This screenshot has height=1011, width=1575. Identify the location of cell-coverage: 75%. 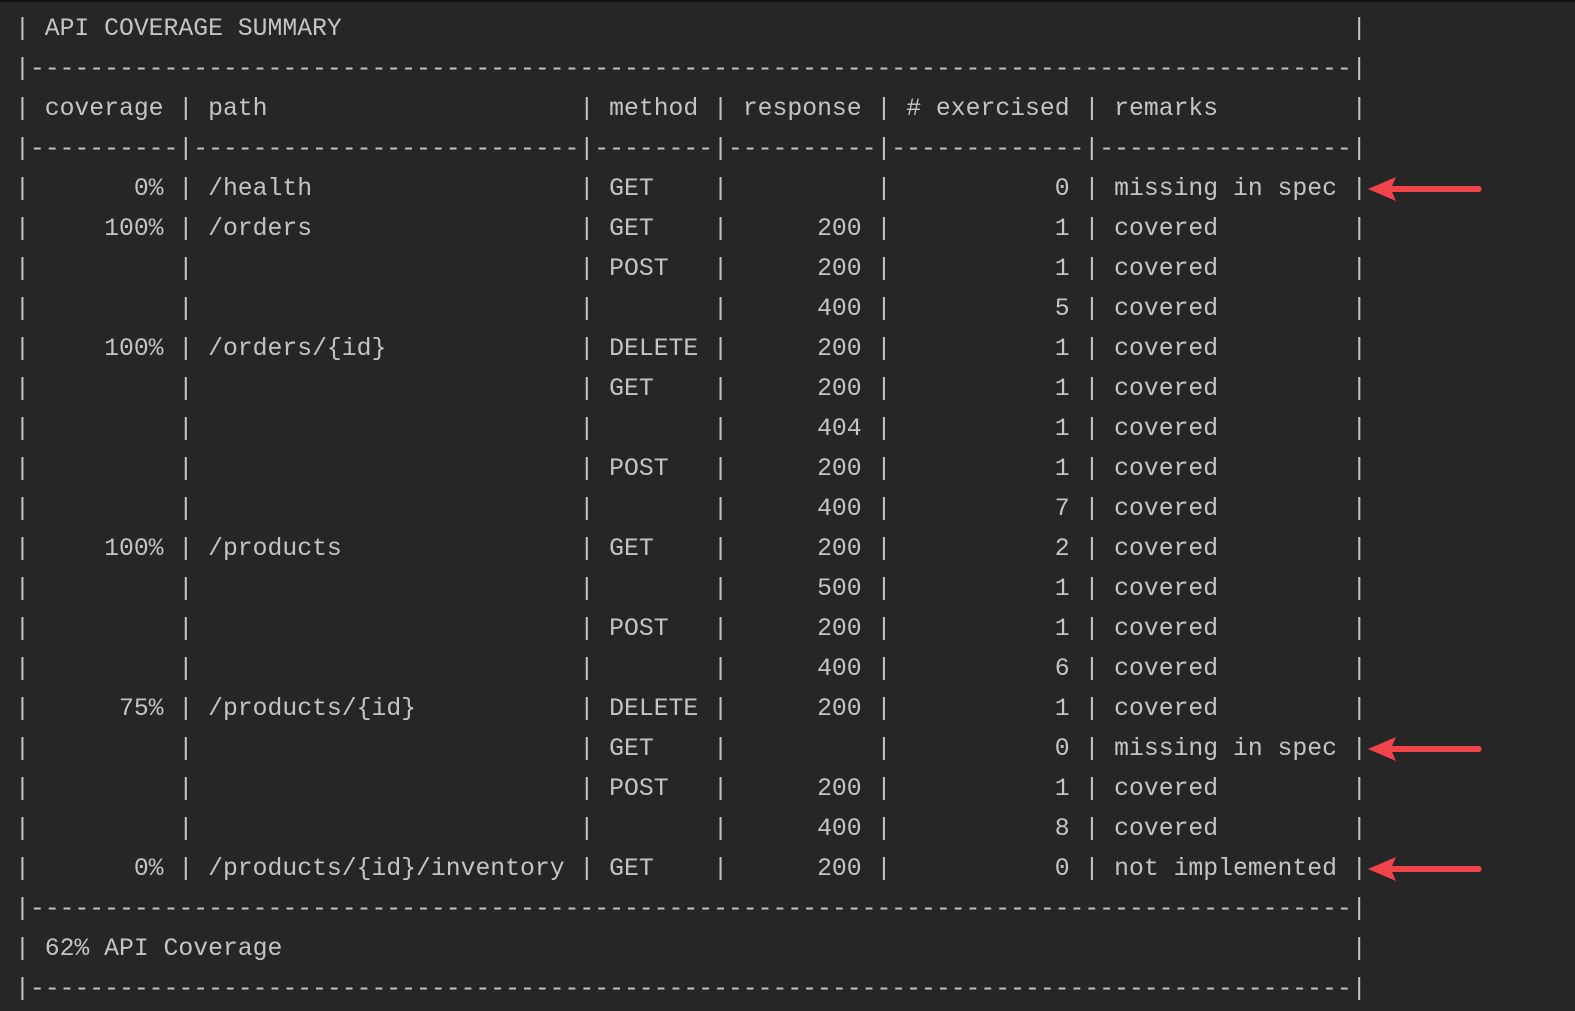
(104, 709).